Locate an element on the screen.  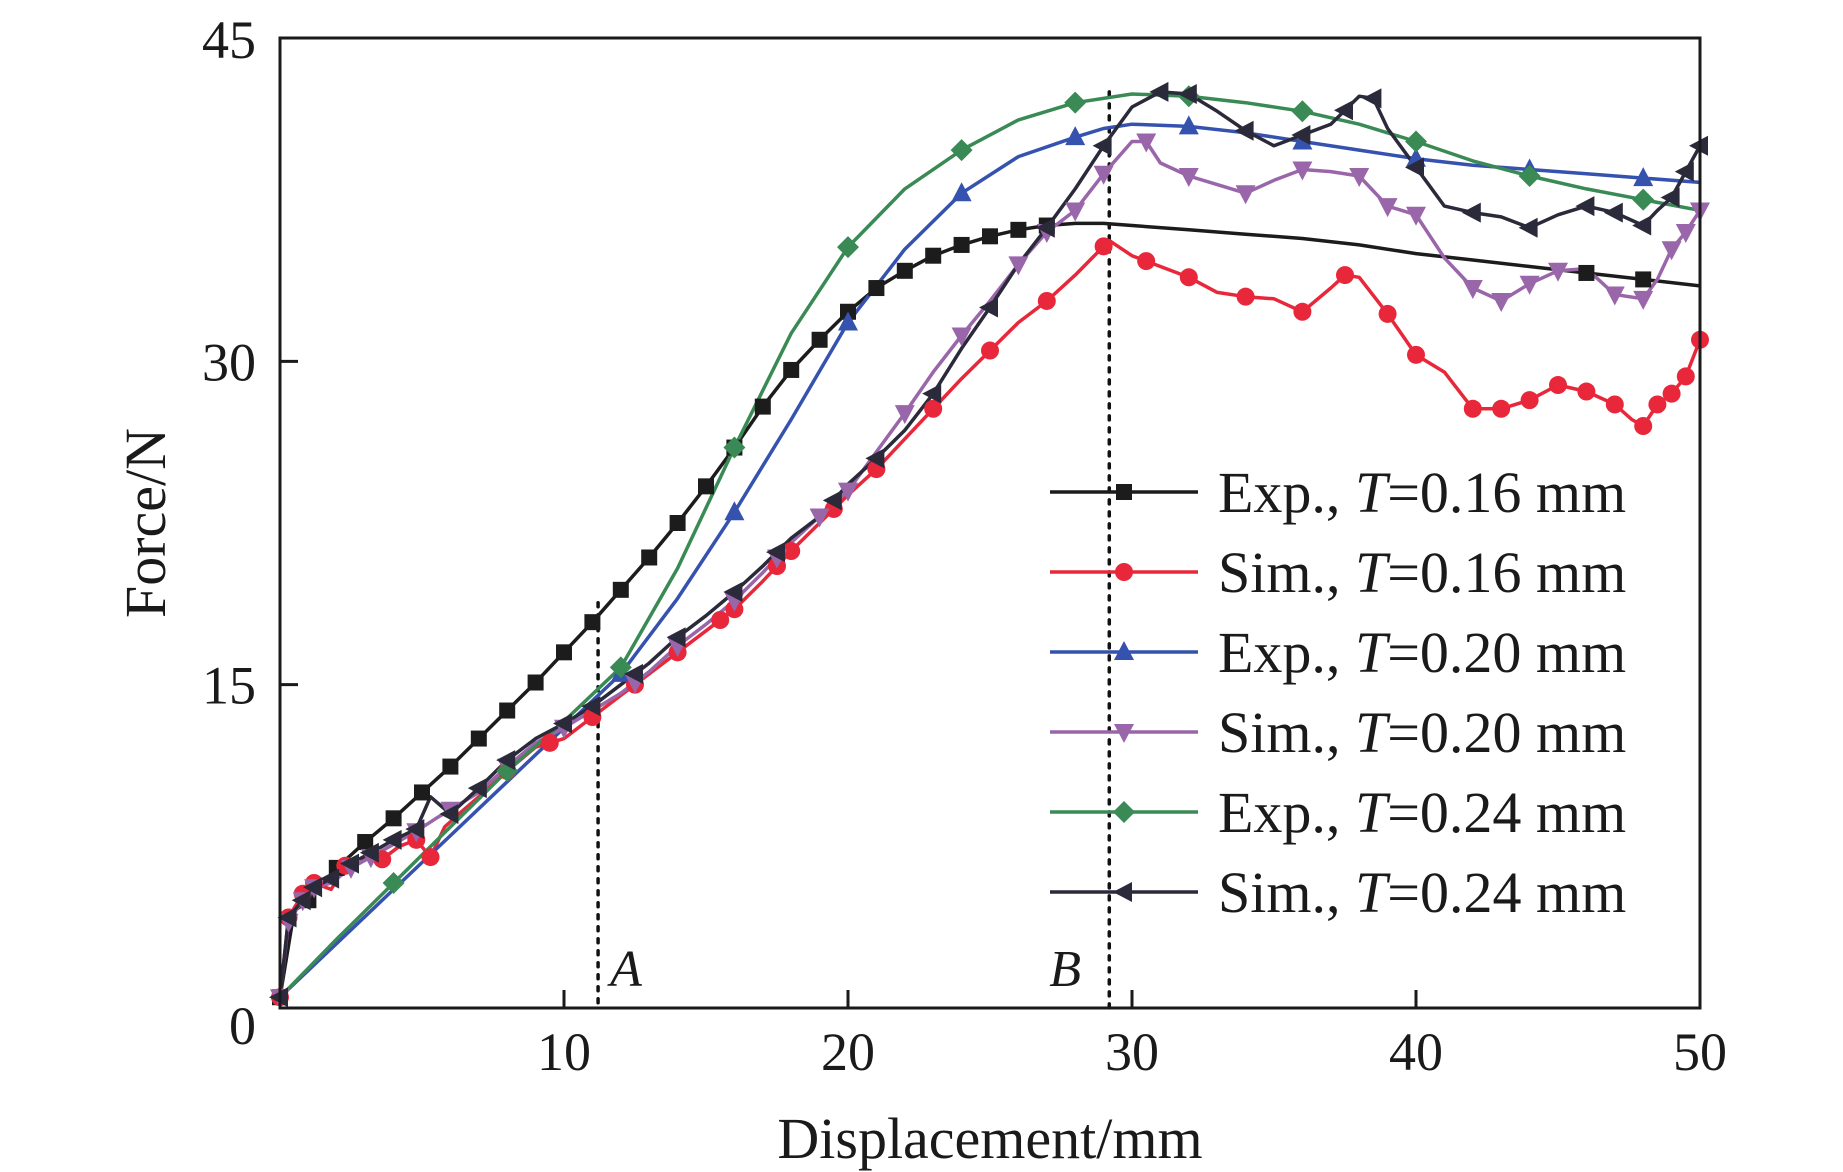
y-tick-label: 45 is located at coordinates (229, 40).